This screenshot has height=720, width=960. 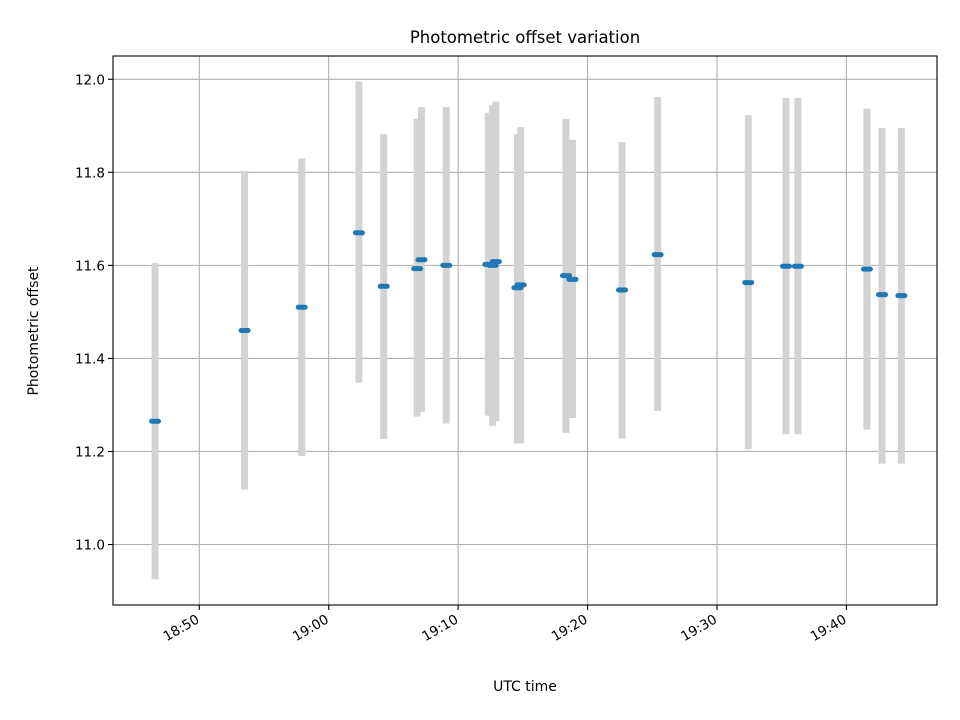 I want to click on y-tick-label: 11.8, so click(x=90, y=173).